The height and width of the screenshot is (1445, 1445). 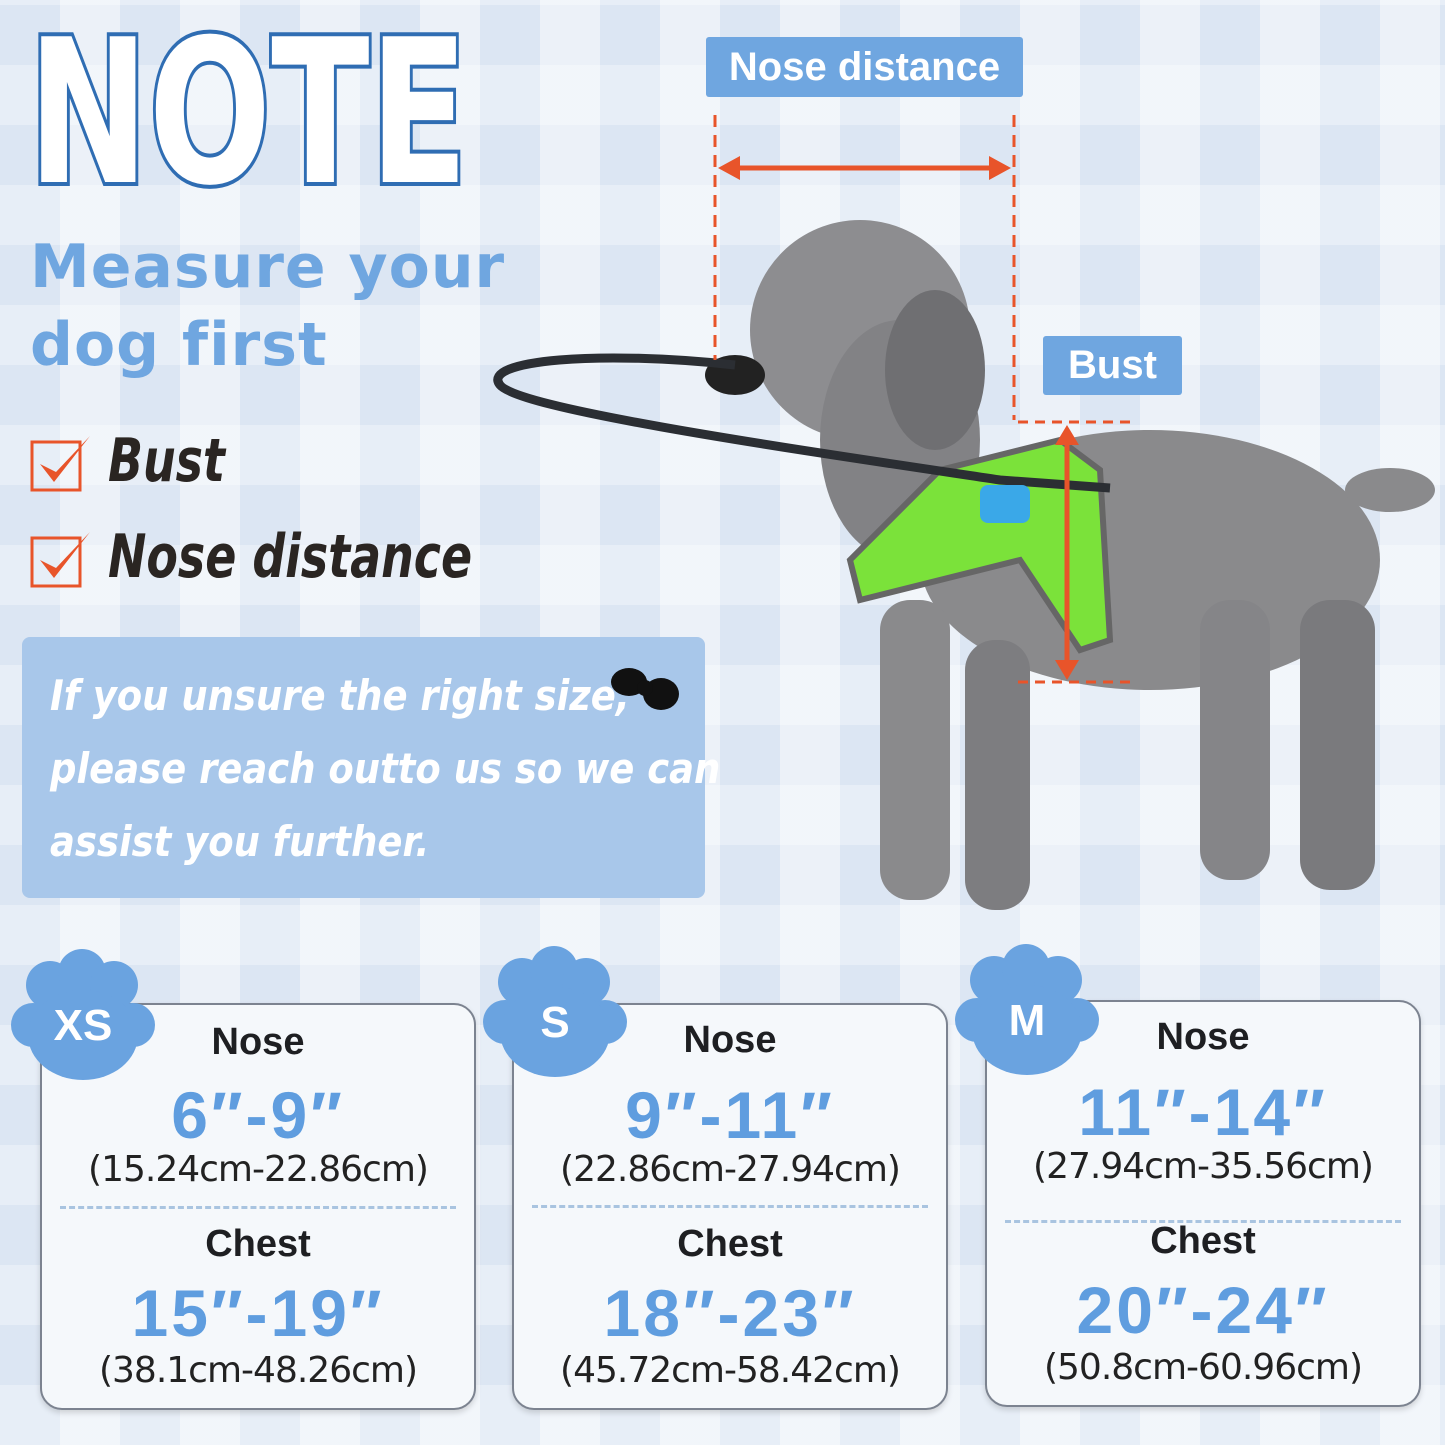 What do you see at coordinates (1112, 365) in the screenshot?
I see `bust-label: Bust` at bounding box center [1112, 365].